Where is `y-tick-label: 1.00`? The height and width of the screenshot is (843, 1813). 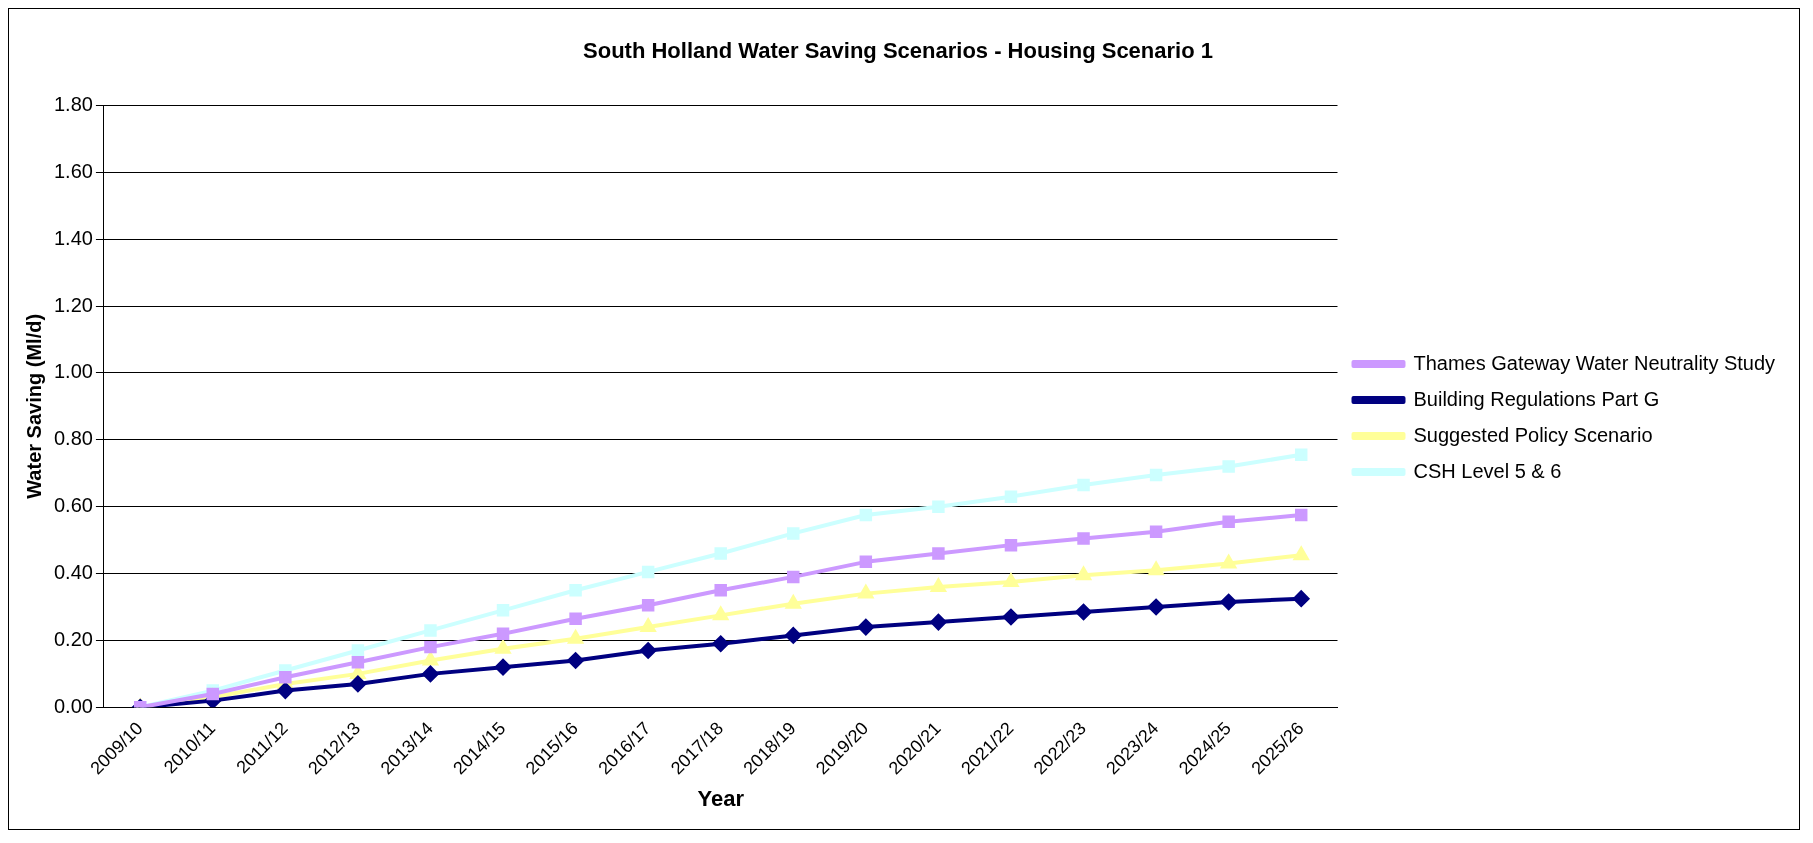 y-tick-label: 1.00 is located at coordinates (73, 371).